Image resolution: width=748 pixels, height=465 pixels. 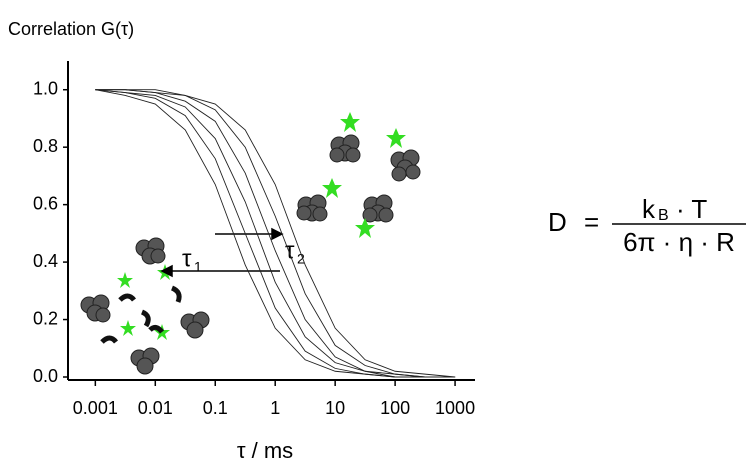 What do you see at coordinates (335, 408) in the screenshot?
I see `x-tick-label: 10` at bounding box center [335, 408].